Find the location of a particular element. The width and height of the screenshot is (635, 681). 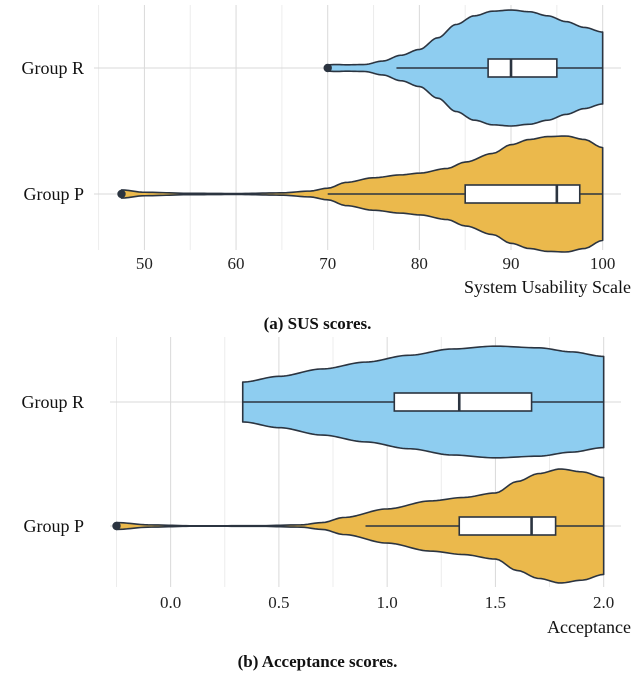

x-tick-label: 70 is located at coordinates (327, 263).